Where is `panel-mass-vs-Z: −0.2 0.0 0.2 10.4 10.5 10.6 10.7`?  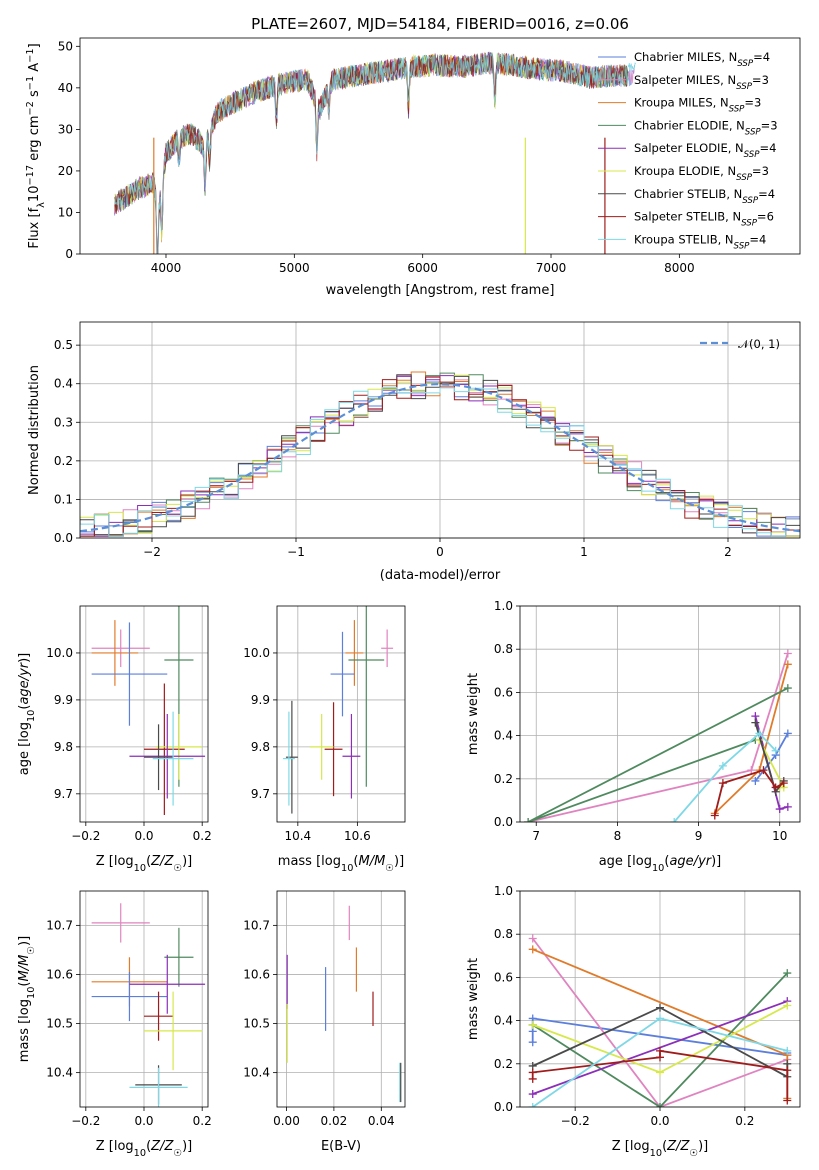 panel-mass-vs-Z: −0.2 0.0 0.2 10.4 10.5 10.6 10.7 is located at coordinates (129, 1009).